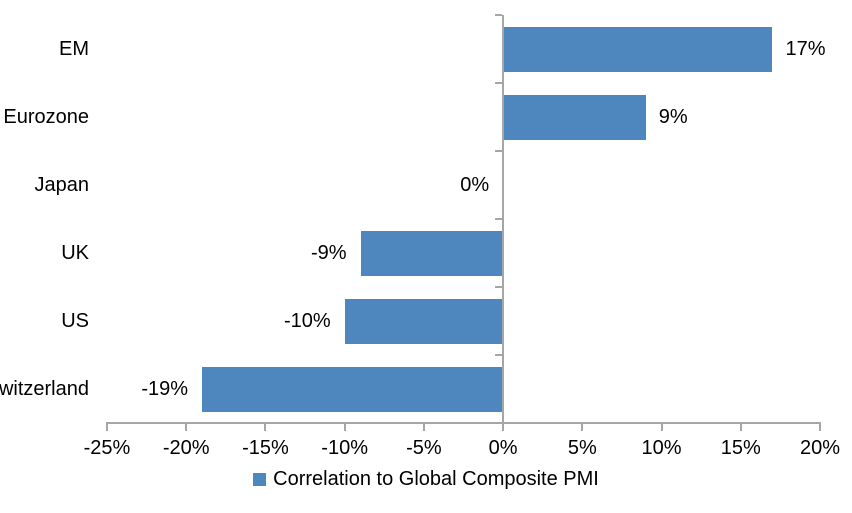  What do you see at coordinates (740, 448) in the screenshot?
I see `x-tick-label-15%: 15%` at bounding box center [740, 448].